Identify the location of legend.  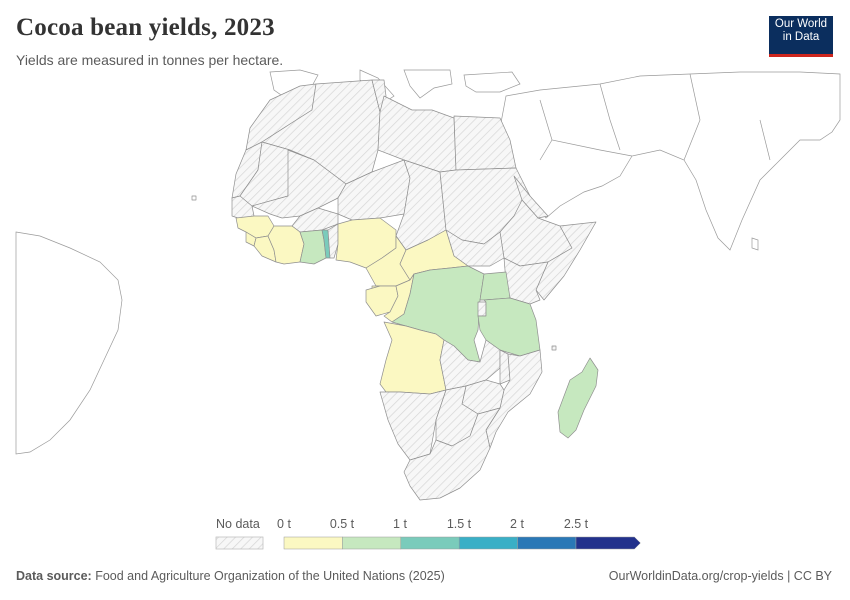
(428, 543).